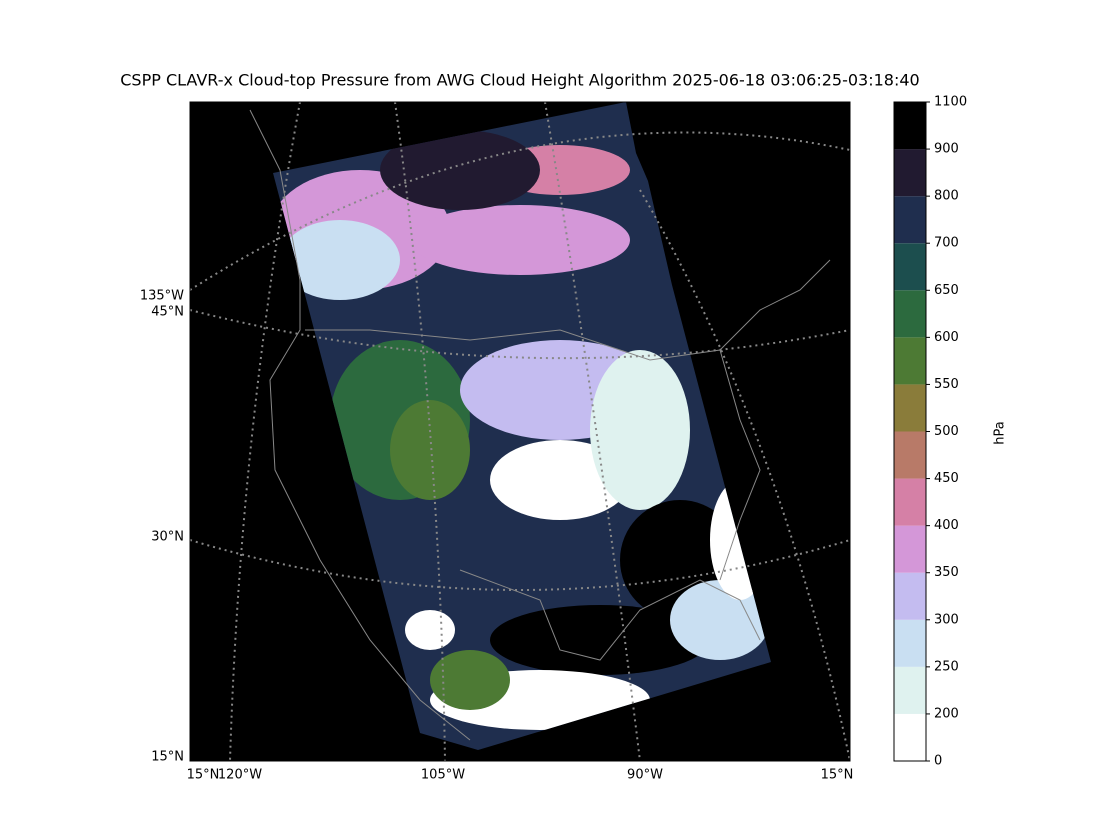 The height and width of the screenshot is (840, 1120). What do you see at coordinates (946, 149) in the screenshot?
I see `colorbar-tick-label: 900` at bounding box center [946, 149].